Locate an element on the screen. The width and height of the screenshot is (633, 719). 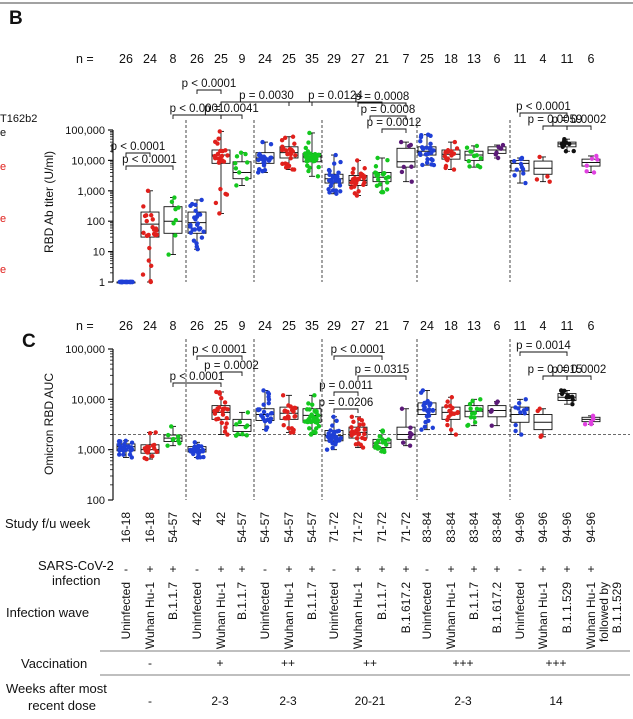
panel-c-separators is located at coordinates (348, 419).